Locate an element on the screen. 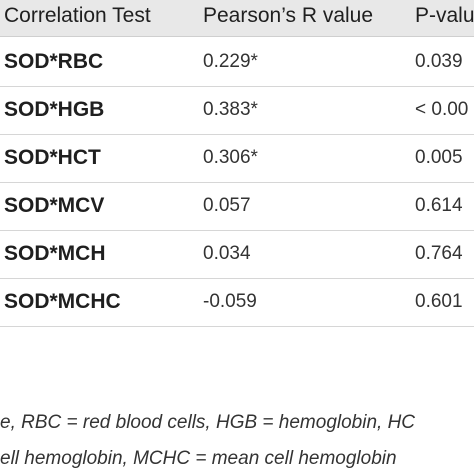  row-r-value: 0.057 is located at coordinates (227, 205).